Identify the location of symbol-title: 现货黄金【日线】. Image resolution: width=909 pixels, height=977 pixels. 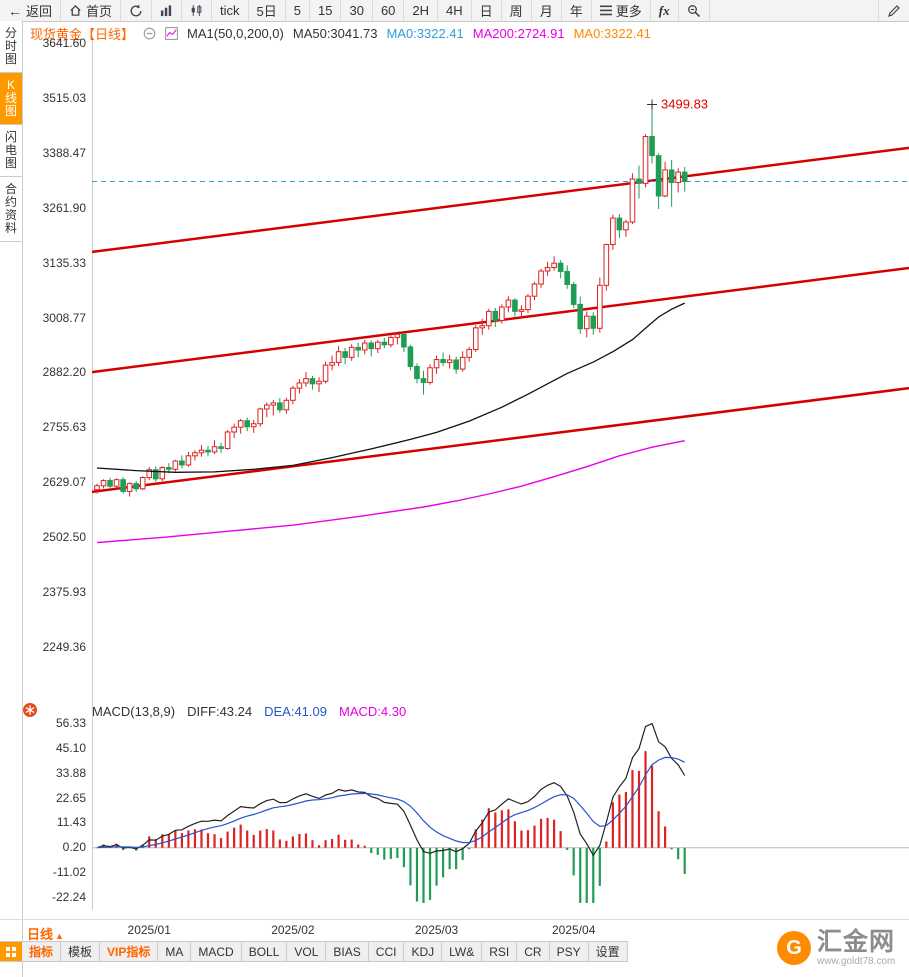
(82, 34).